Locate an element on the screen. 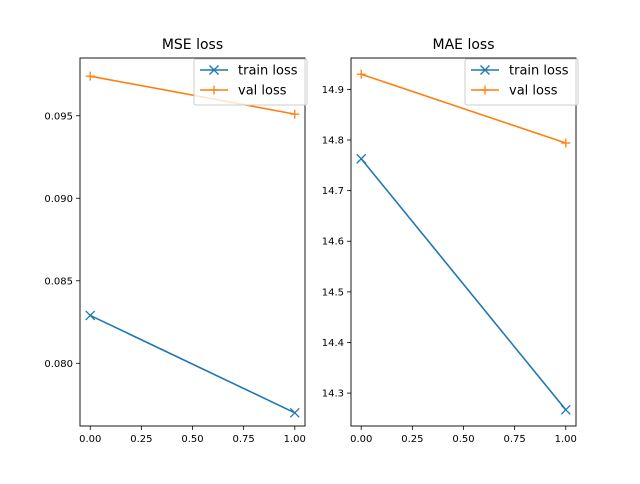 The height and width of the screenshot is (484, 640). y-tick-label: 14.8 is located at coordinates (333, 141).